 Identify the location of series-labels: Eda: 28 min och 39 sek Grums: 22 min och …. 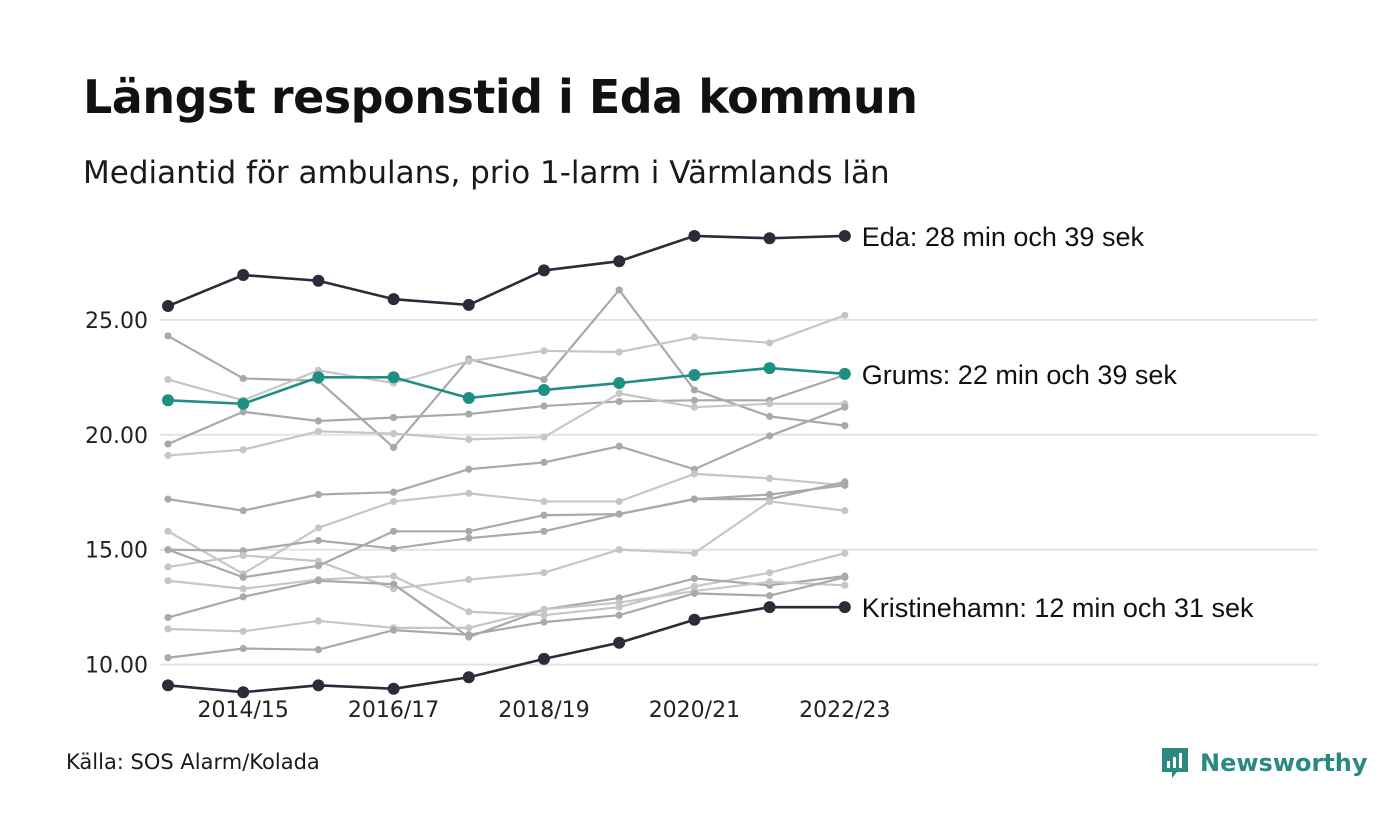
(1058, 422).